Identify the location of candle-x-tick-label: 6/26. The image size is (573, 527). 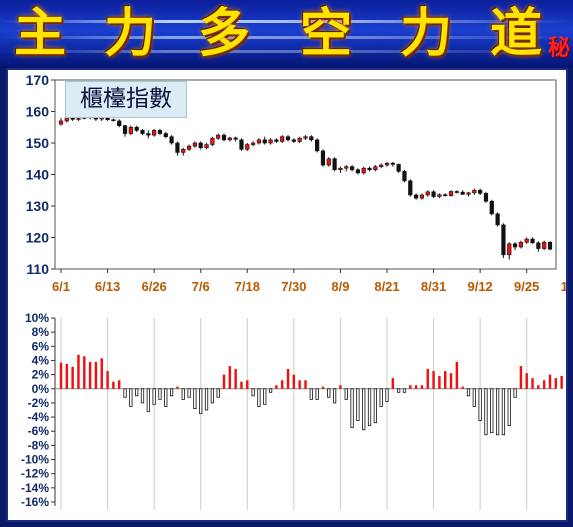
(153, 286).